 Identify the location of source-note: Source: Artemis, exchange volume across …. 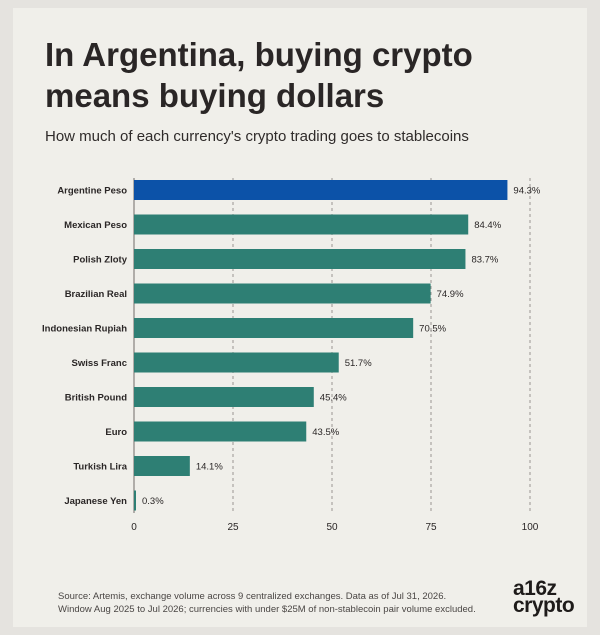
(273, 603).